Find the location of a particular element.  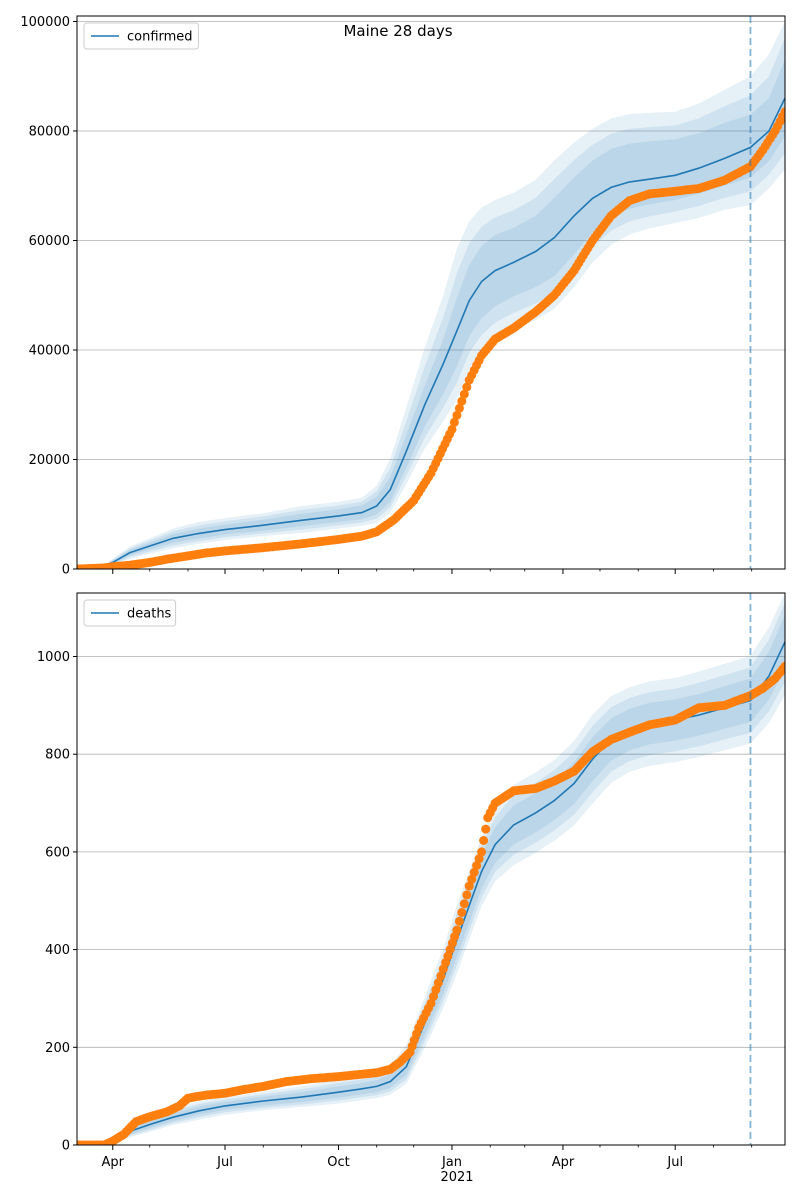

y-tick-label: 200 is located at coordinates (57, 1048).